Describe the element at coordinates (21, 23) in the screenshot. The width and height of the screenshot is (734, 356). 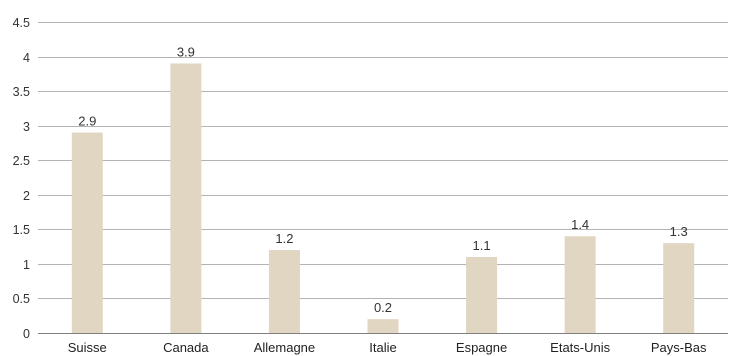
I see `y-tick-label: 4.5` at that location.